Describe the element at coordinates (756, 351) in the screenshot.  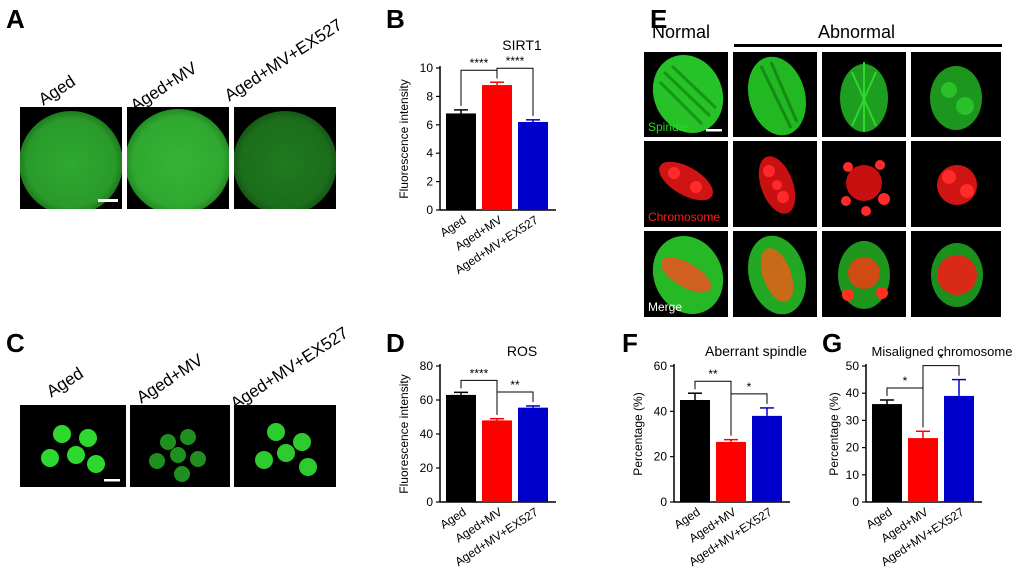
I see `chart-title: Aberrant spindle` at that location.